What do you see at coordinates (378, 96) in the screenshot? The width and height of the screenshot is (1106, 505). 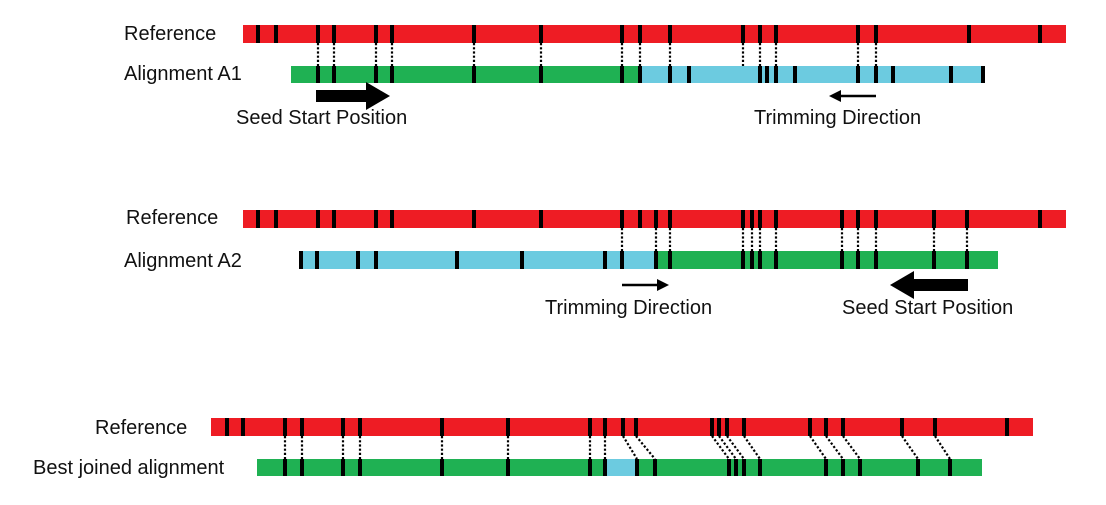 I see `seed-start-arrow-a1-head` at bounding box center [378, 96].